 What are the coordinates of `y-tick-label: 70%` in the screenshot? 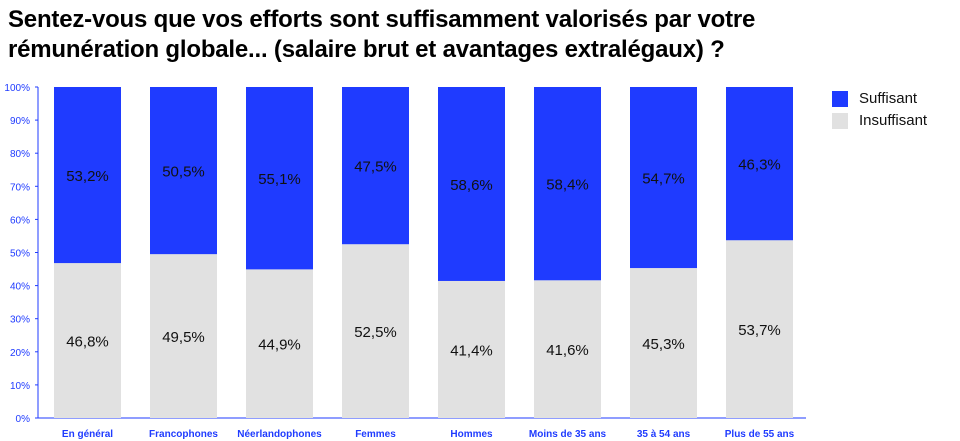 It's located at (20, 187).